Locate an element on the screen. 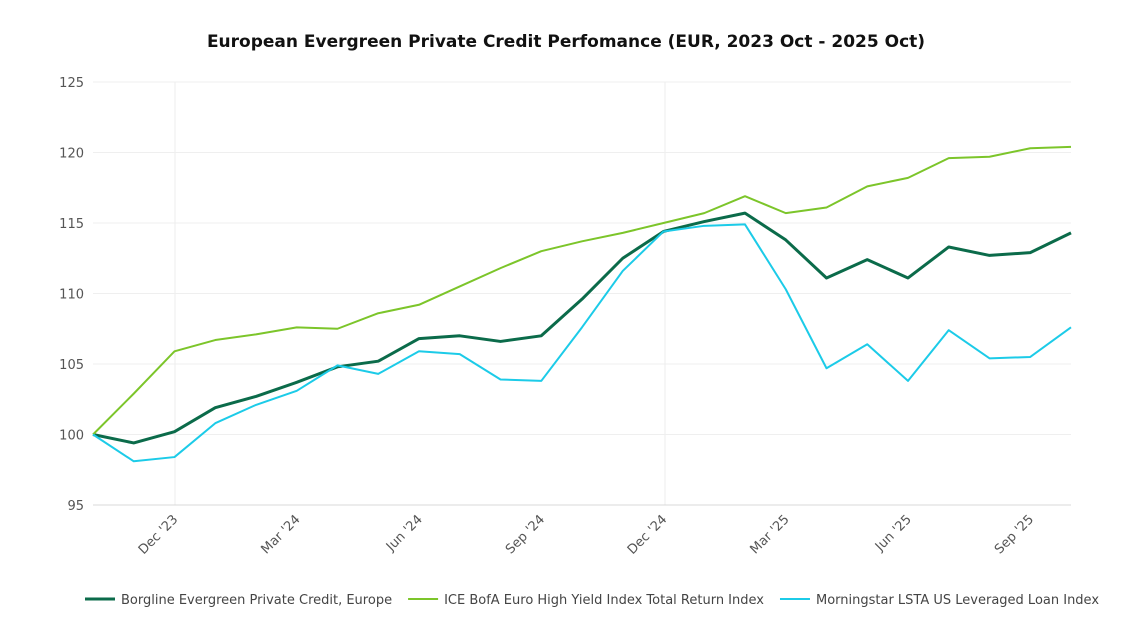  x-tick-label: Mar '24 is located at coordinates (280, 534).